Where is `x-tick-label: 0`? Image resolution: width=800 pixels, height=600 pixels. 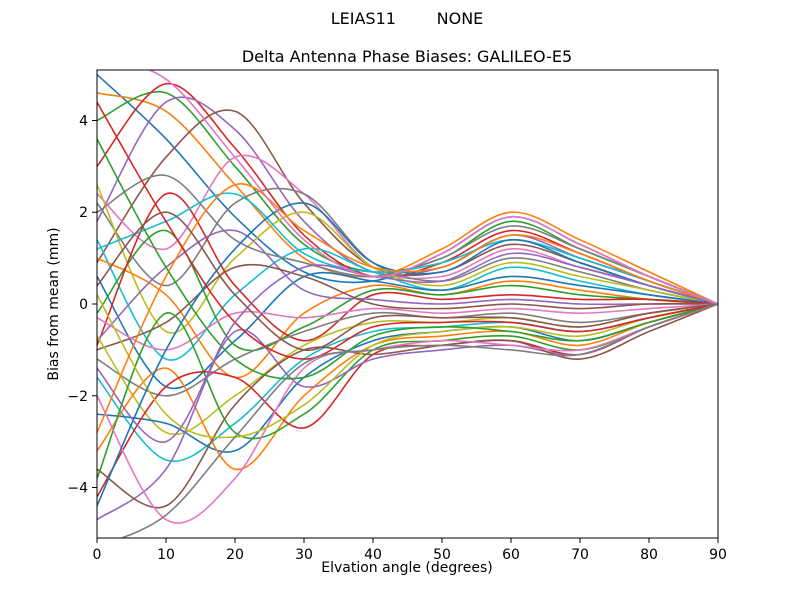 x-tick-label: 0 is located at coordinates (97, 555).